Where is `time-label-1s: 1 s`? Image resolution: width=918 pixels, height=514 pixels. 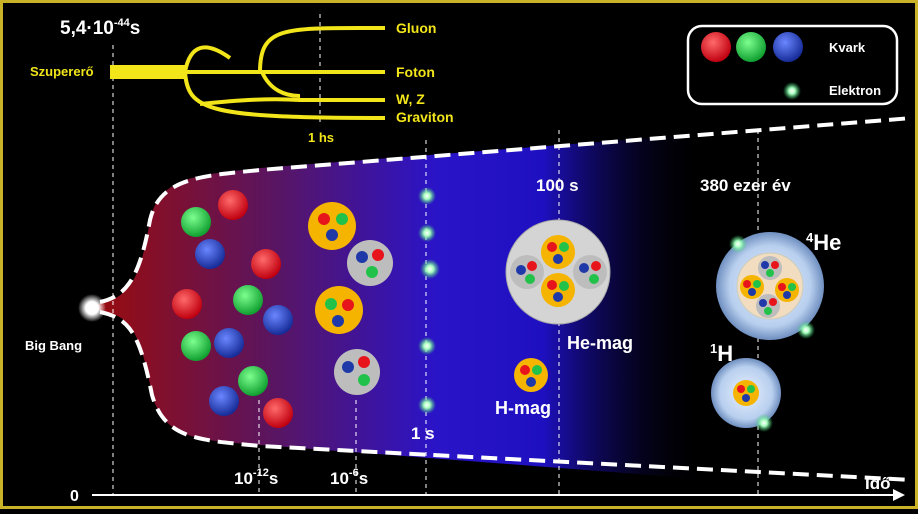
time-label-1s: 1 s is located at coordinates (423, 433).